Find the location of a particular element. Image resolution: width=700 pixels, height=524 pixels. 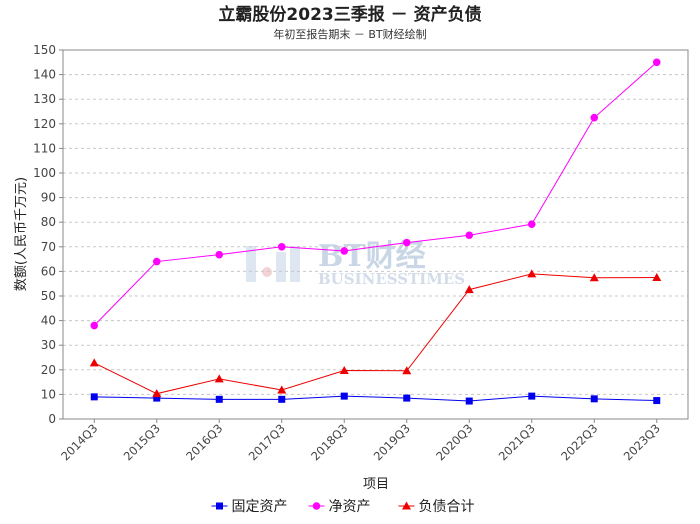

y-tick-label: 130 is located at coordinates (44, 99).